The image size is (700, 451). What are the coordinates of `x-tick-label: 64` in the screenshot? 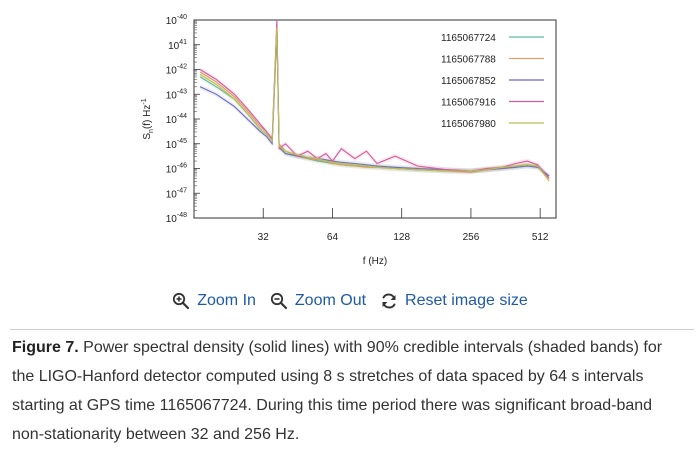 It's located at (333, 237).